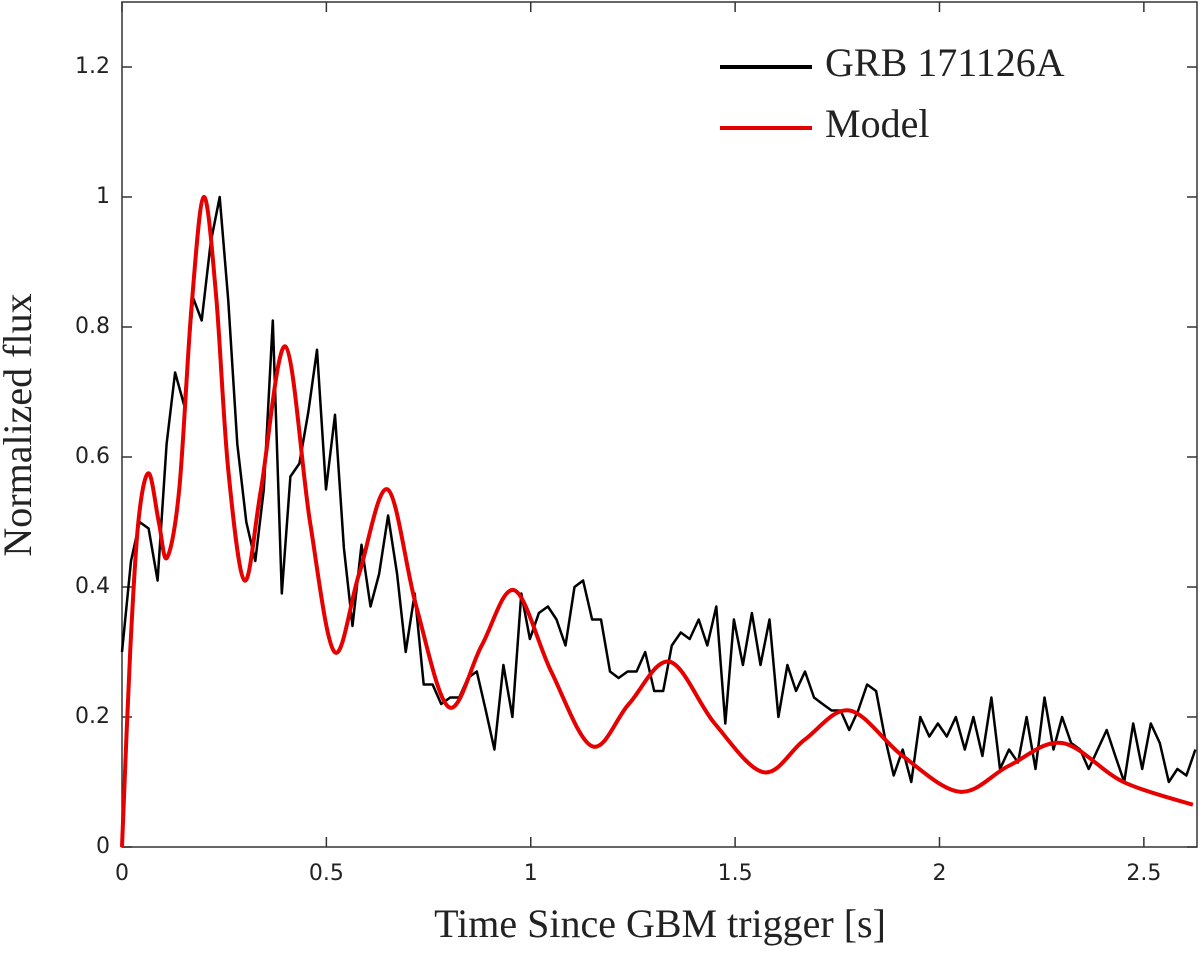 Image resolution: width=1200 pixels, height=958 pixels. What do you see at coordinates (660, 923) in the screenshot?
I see `x-axis-label: Time Since GBM trigger [s]` at bounding box center [660, 923].